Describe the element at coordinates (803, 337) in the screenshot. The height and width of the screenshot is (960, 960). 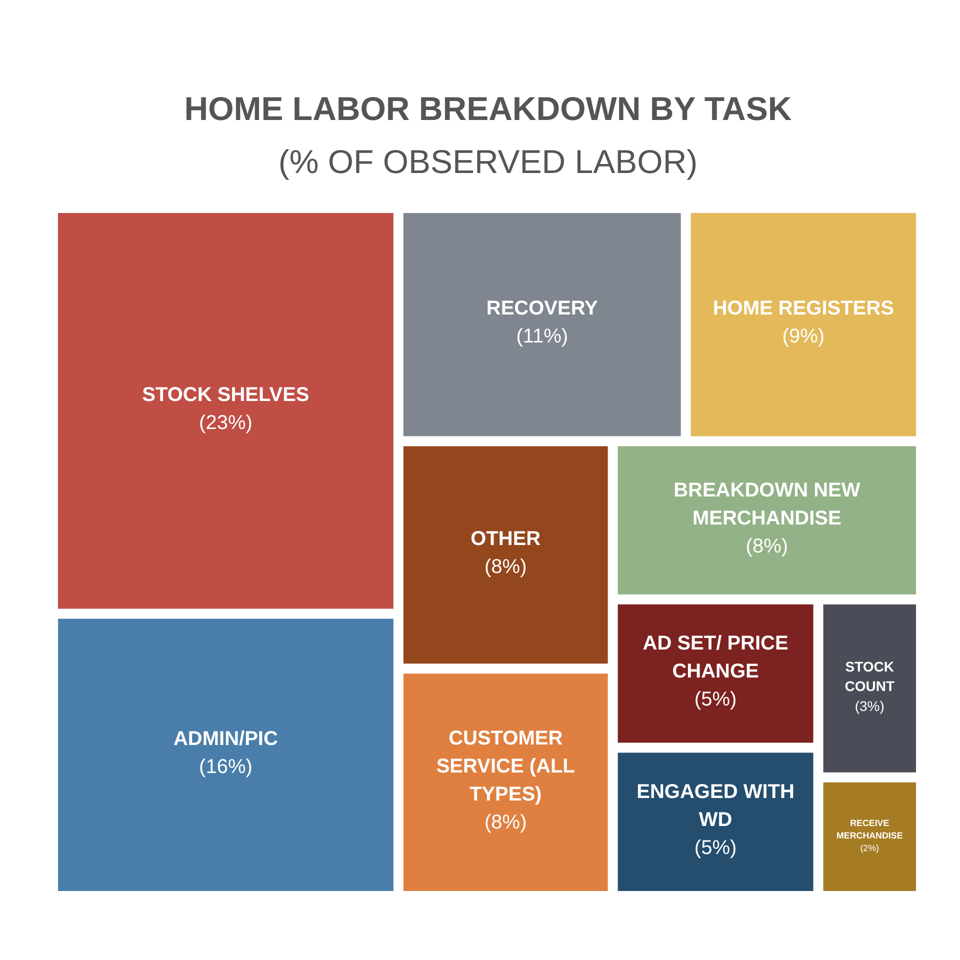
I see `data-label: (9%)` at that location.